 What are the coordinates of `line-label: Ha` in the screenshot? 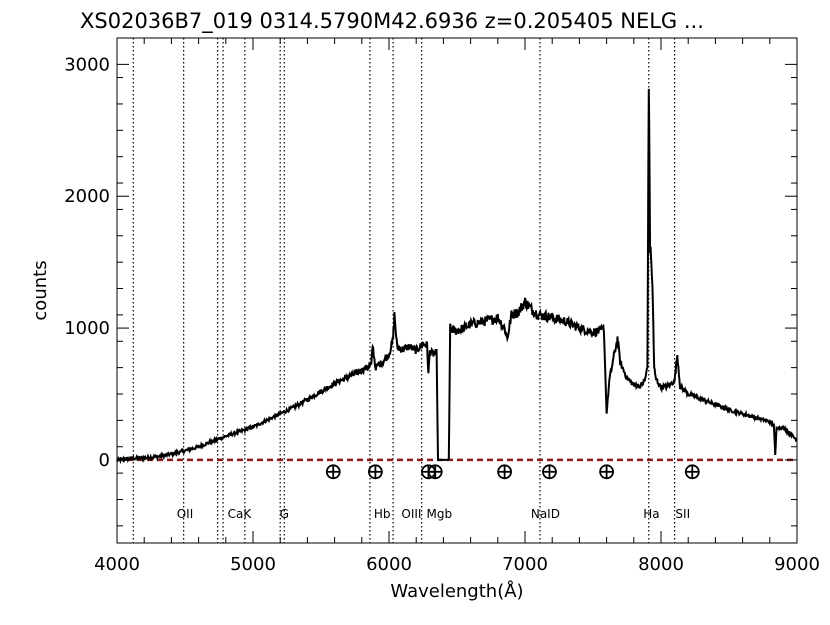 It's located at (651, 514).